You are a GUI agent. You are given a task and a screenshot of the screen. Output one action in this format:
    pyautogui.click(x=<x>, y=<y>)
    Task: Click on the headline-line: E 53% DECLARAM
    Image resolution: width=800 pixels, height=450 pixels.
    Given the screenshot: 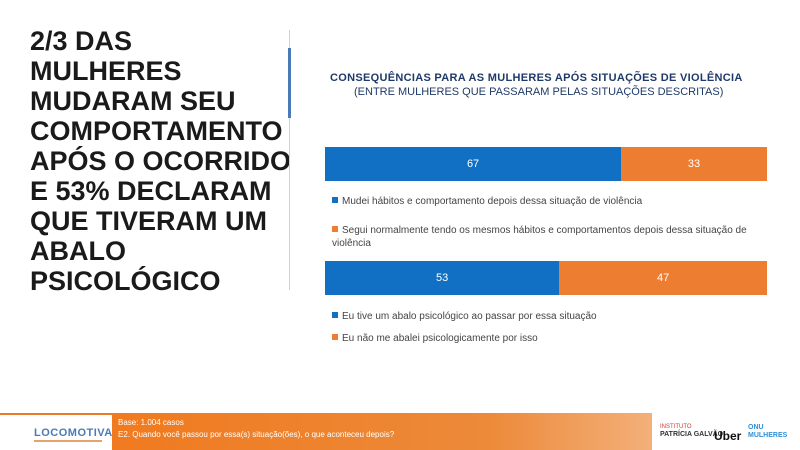 What is the action you would take?
    pyautogui.click(x=151, y=191)
    